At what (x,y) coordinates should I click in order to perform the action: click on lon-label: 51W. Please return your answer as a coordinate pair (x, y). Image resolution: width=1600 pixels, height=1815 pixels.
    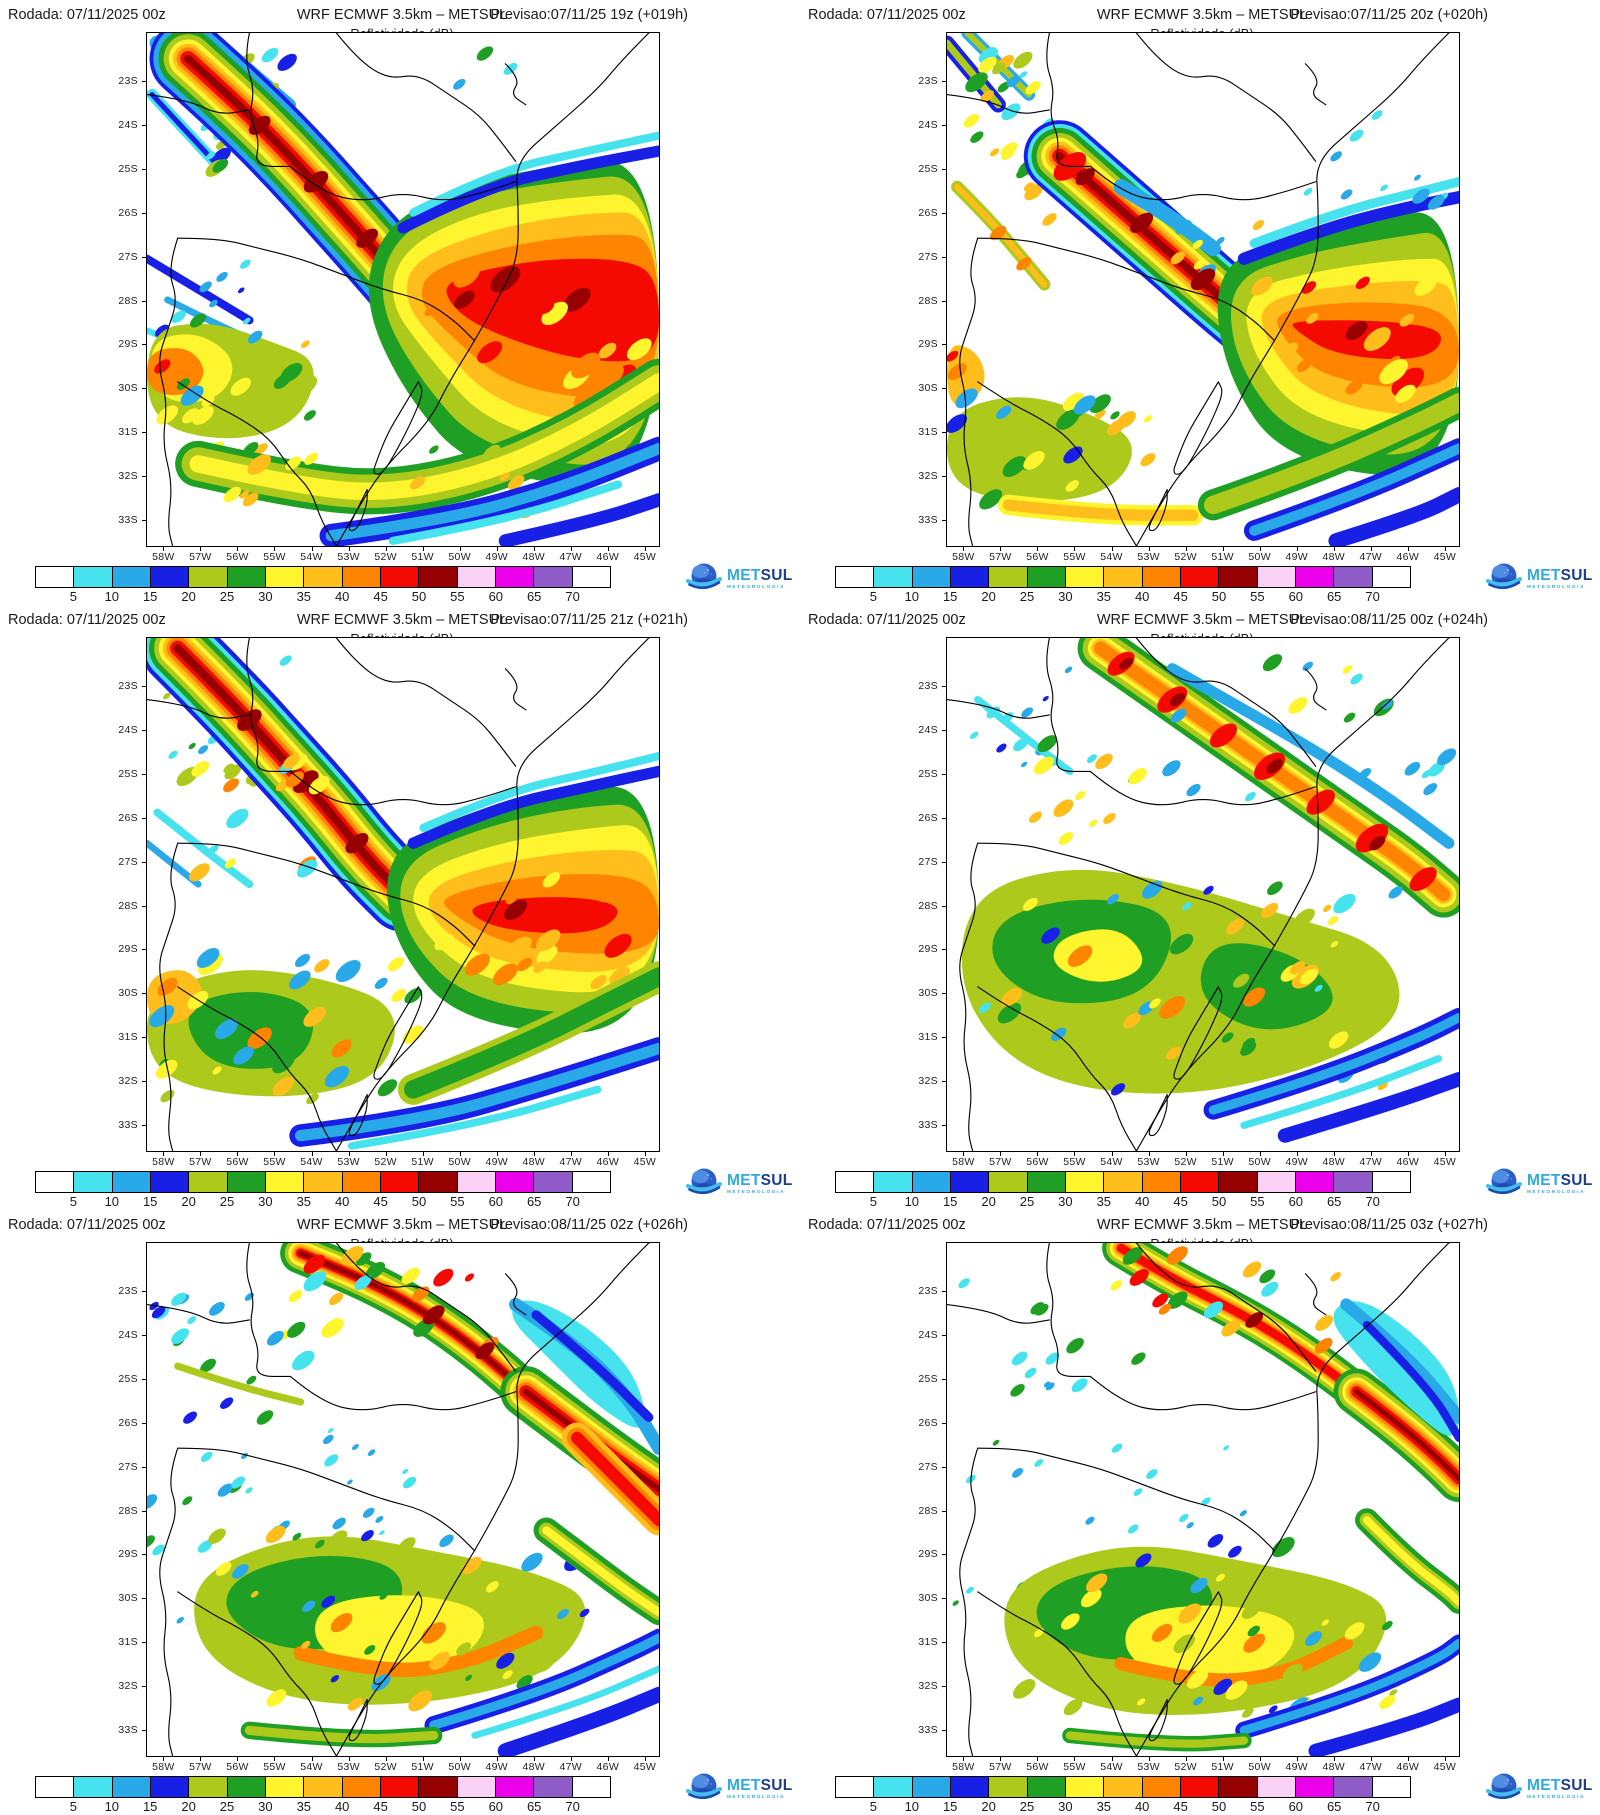
    Looking at the image, I should click on (422, 1162).